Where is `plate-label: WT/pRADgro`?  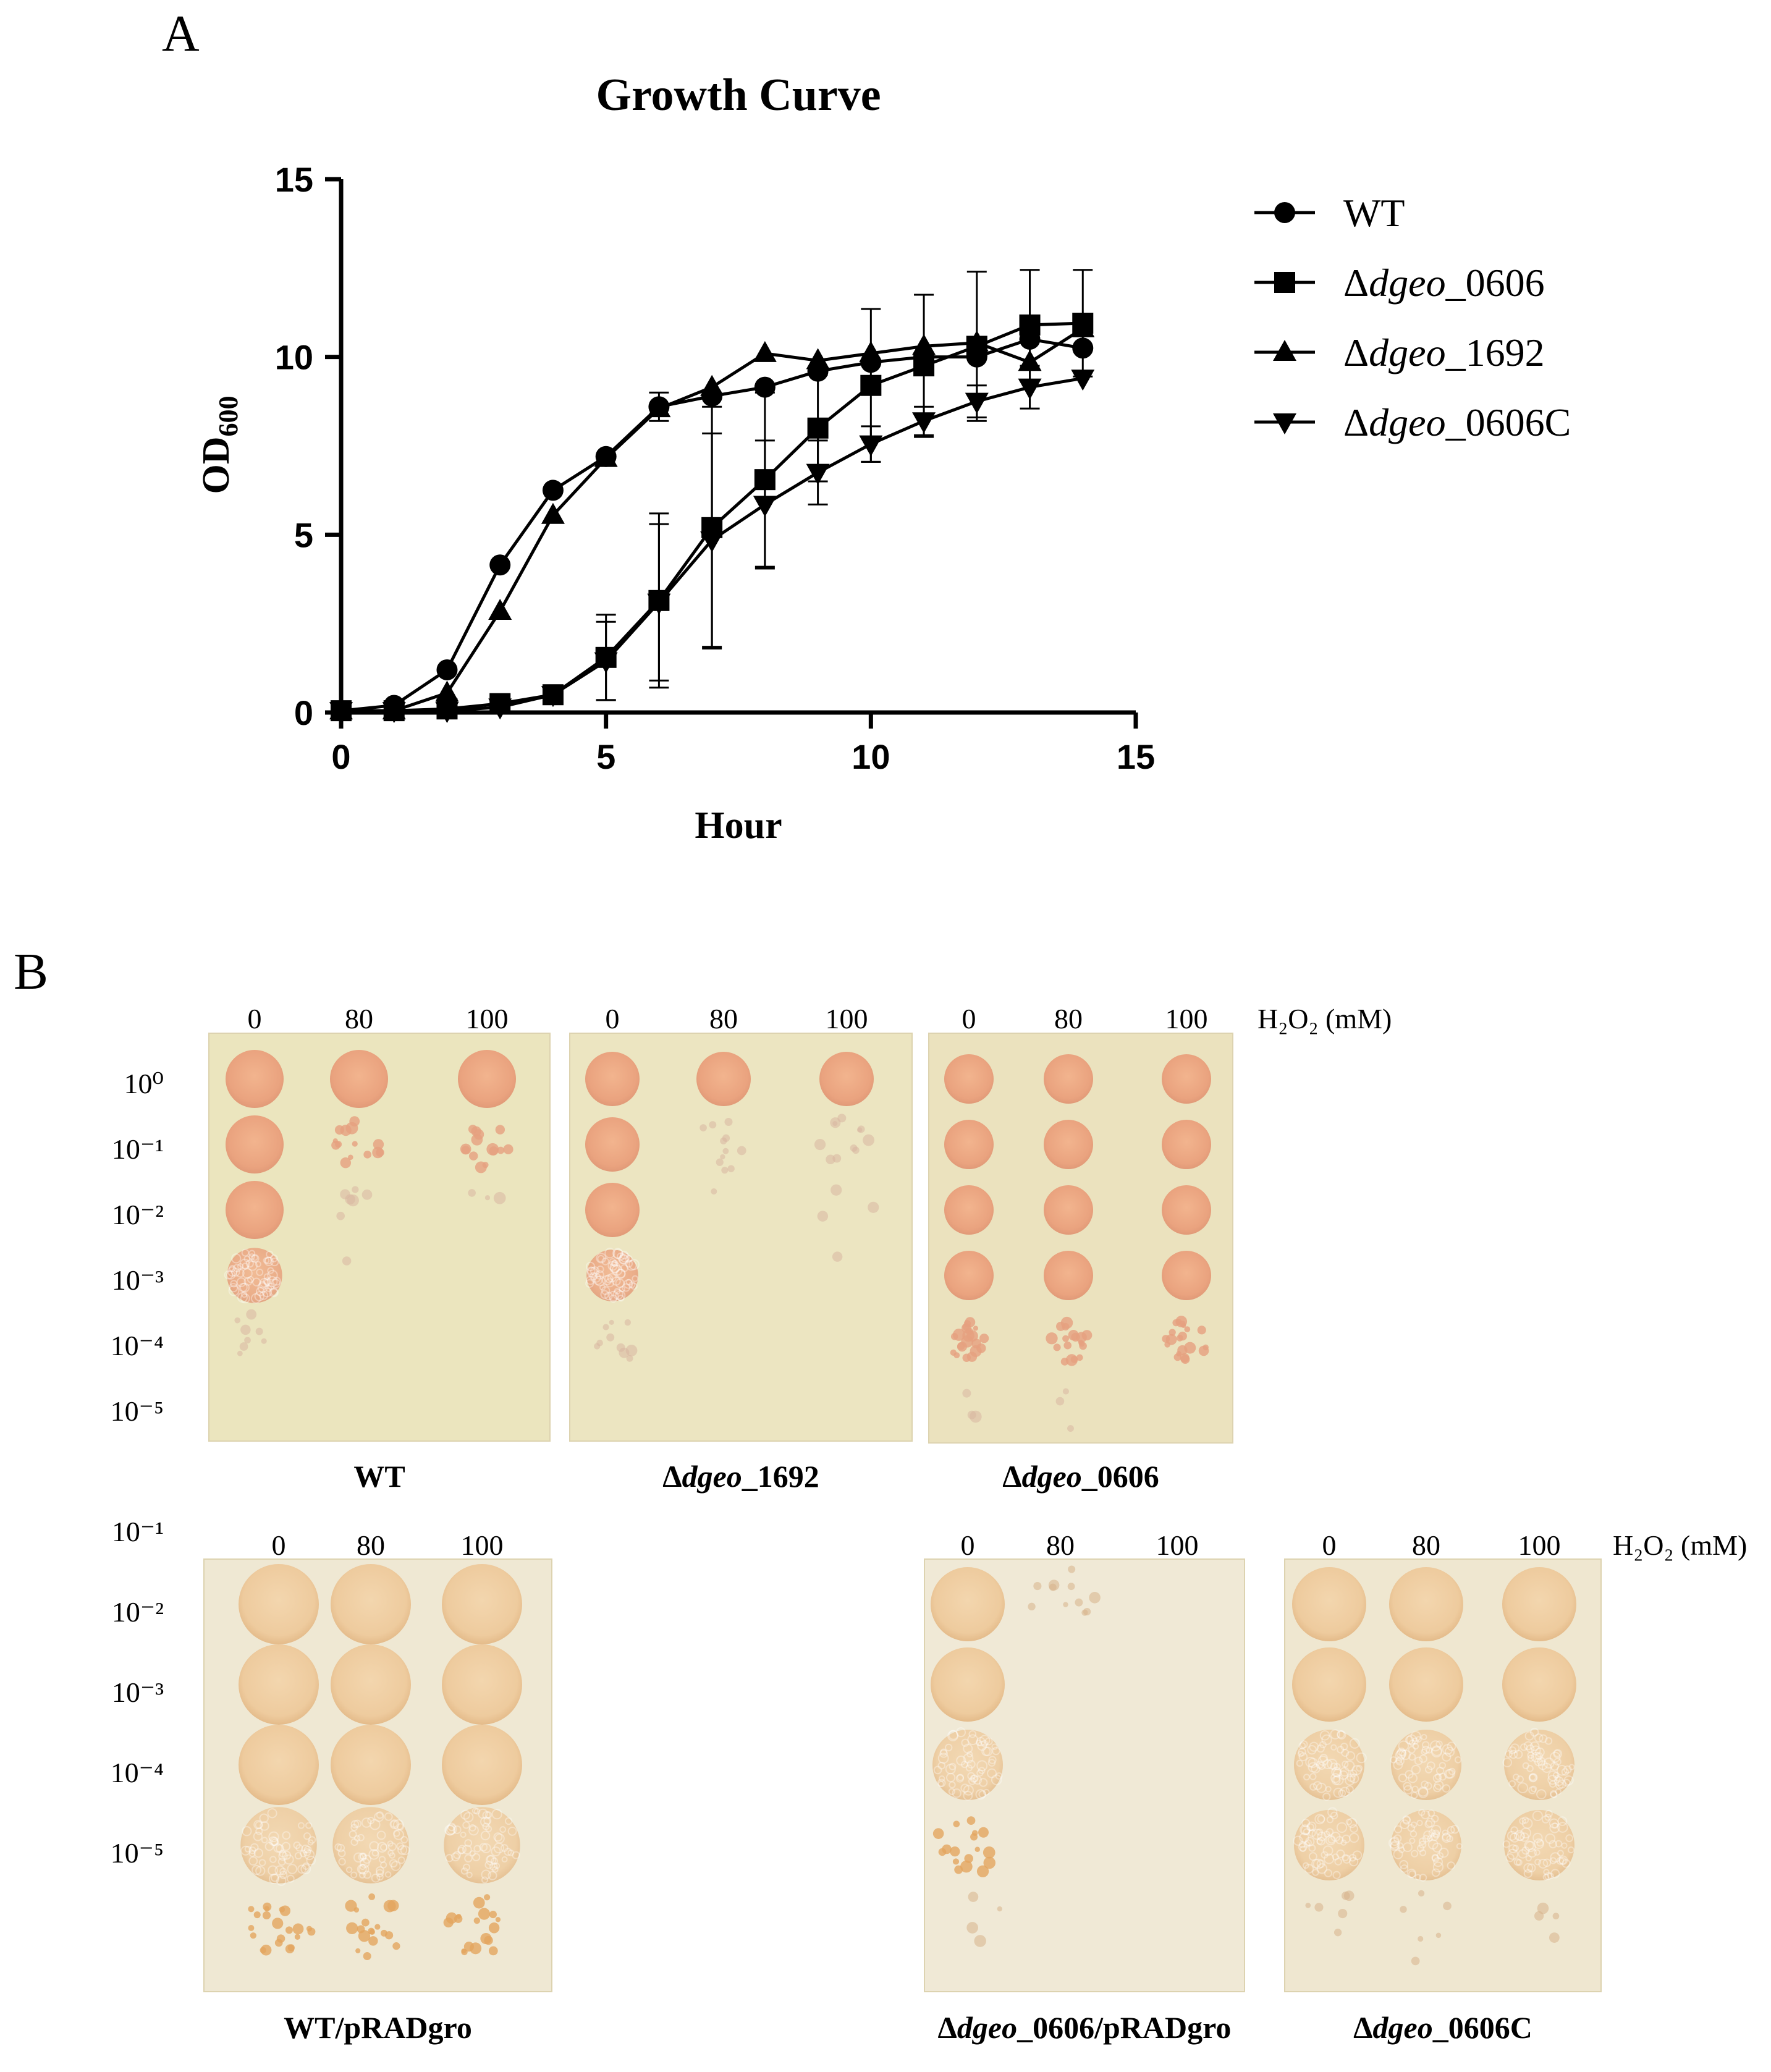 plate-label: WT/pRADgro is located at coordinates (378, 2027).